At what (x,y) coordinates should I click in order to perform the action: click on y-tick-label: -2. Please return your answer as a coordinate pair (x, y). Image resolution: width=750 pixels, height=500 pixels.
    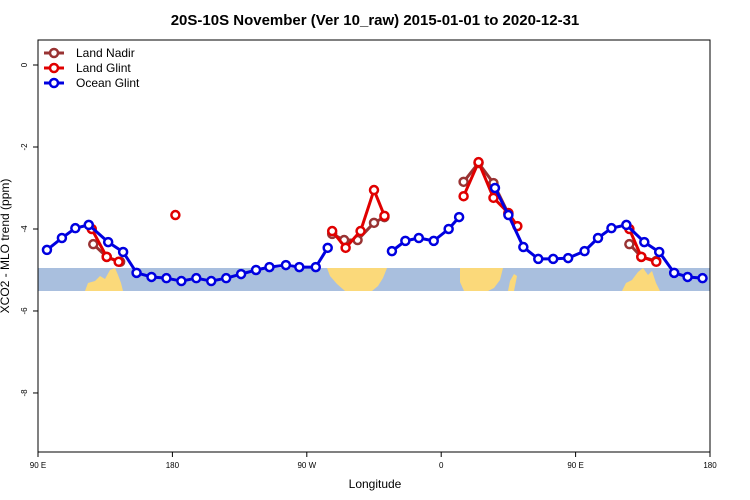
    Looking at the image, I should click on (24, 147).